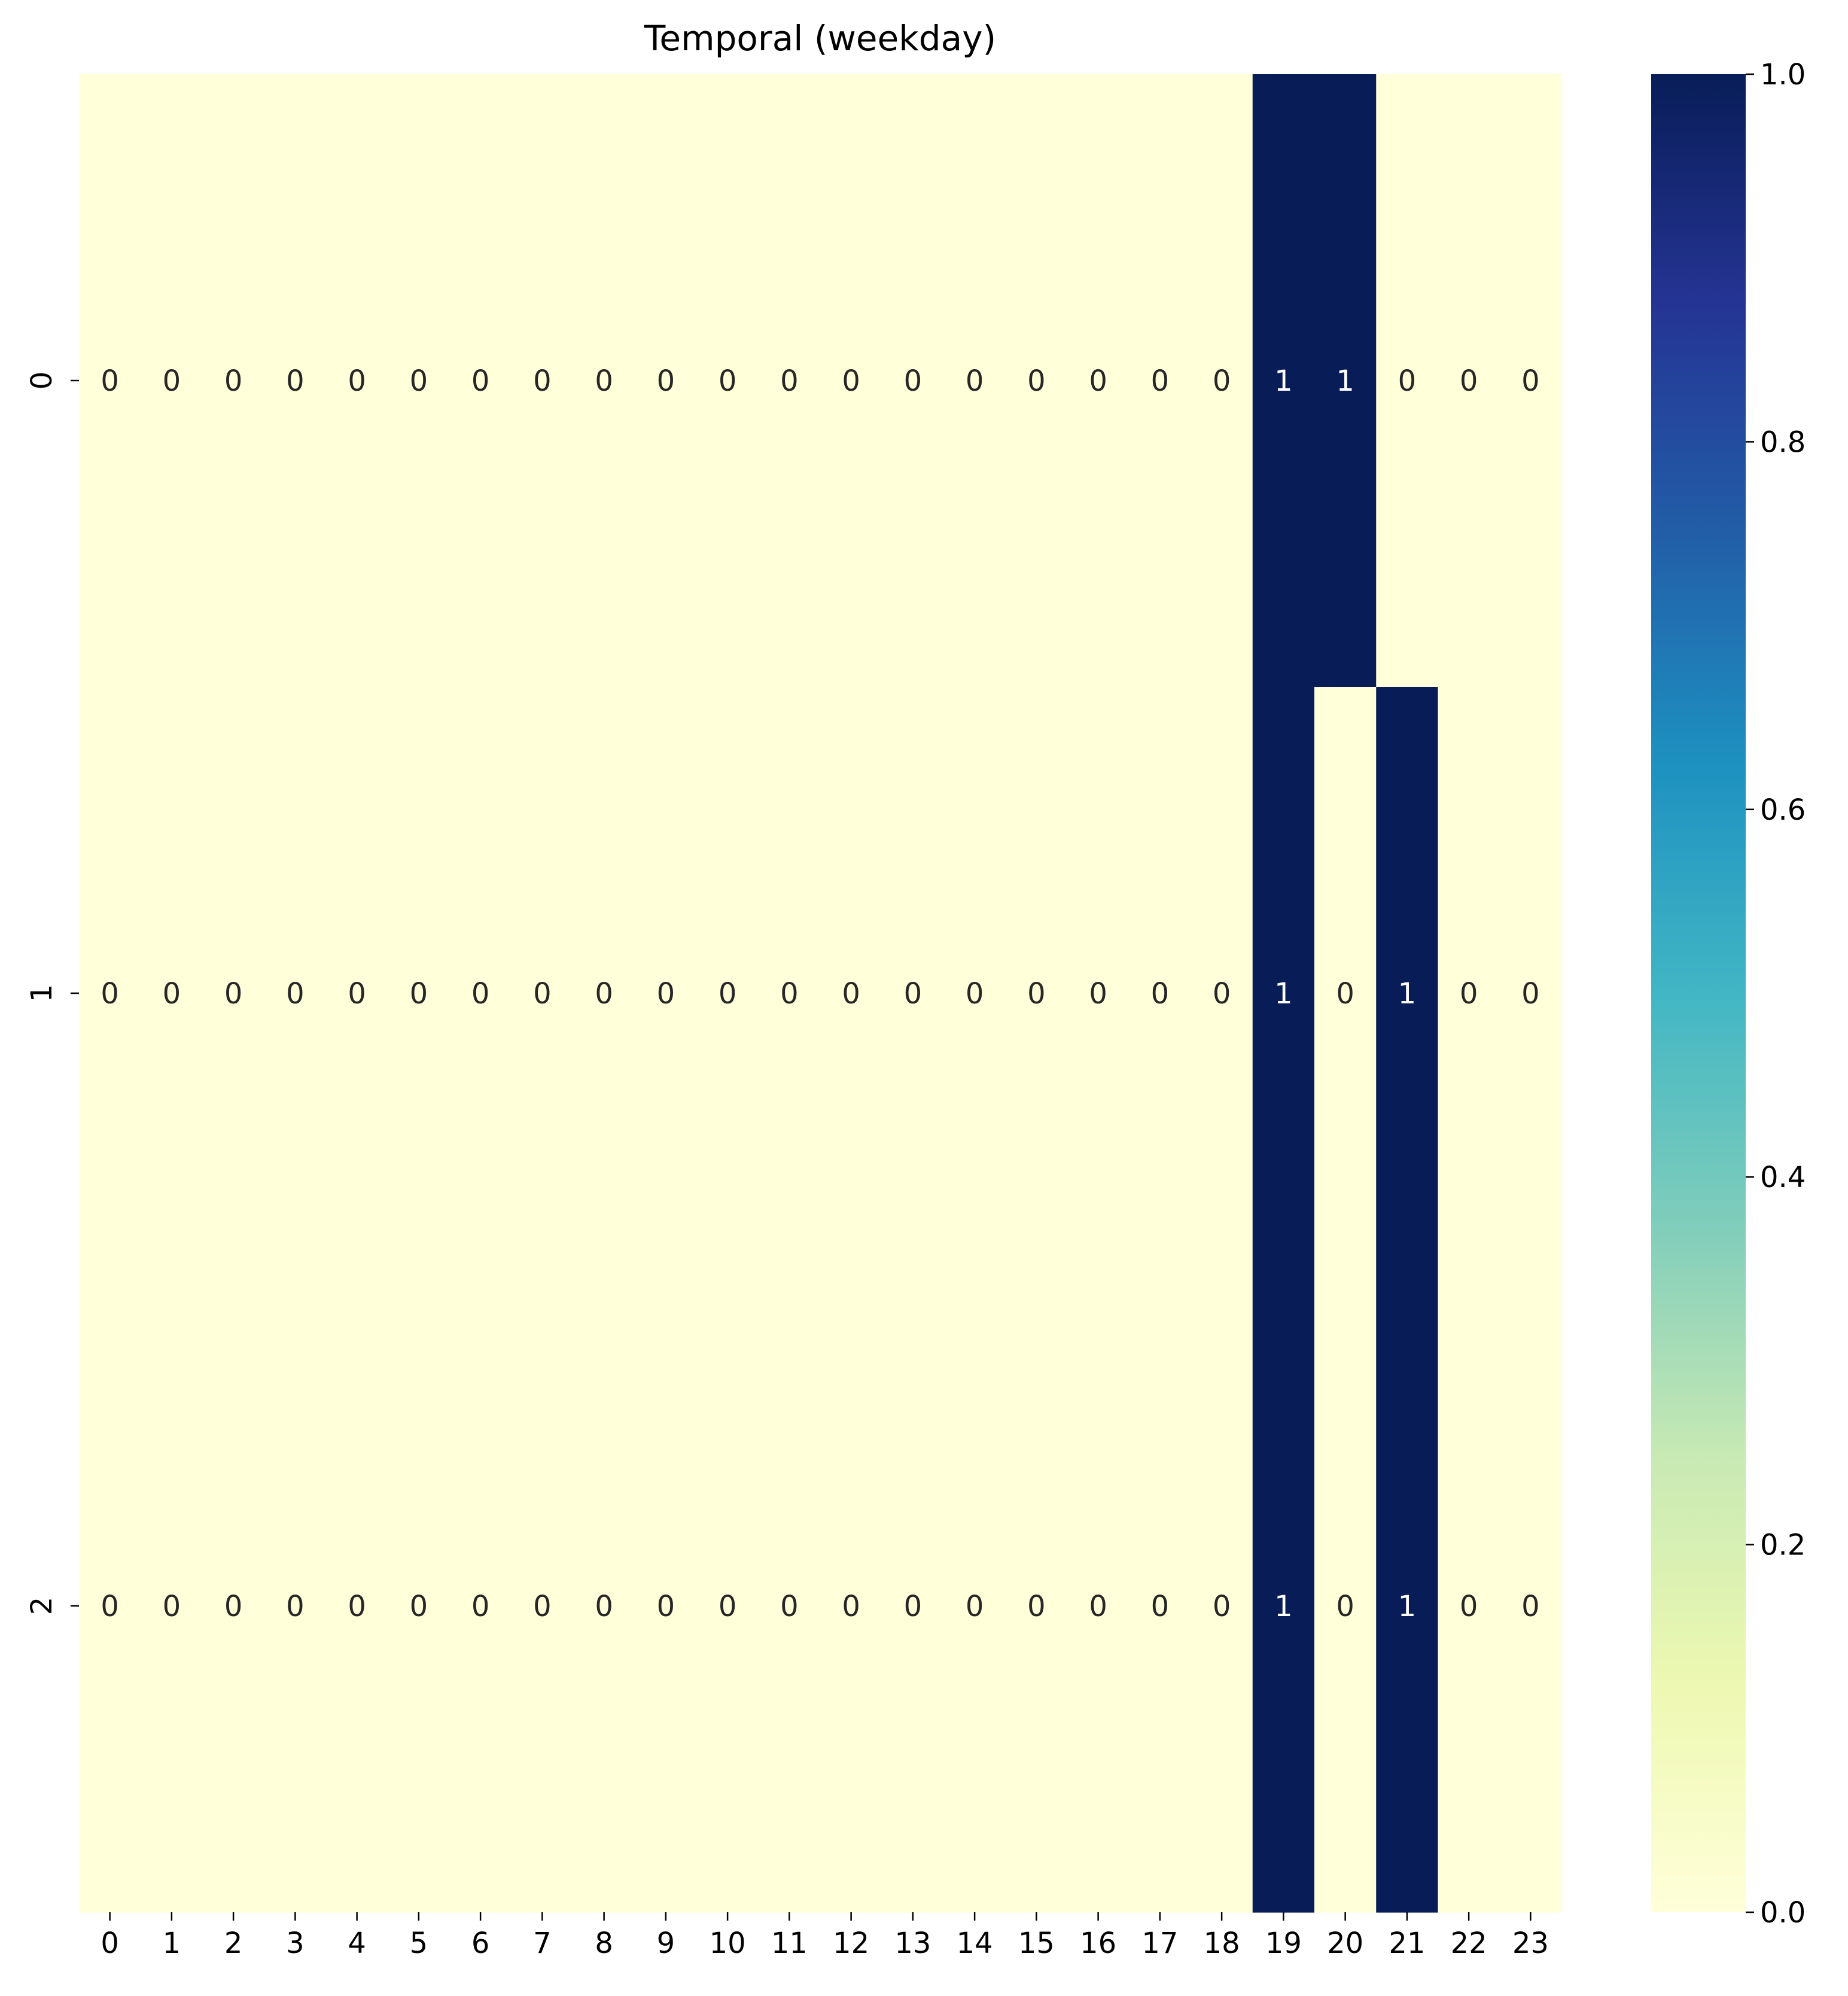  I want to click on x-tick-label: 12, so click(851, 1944).